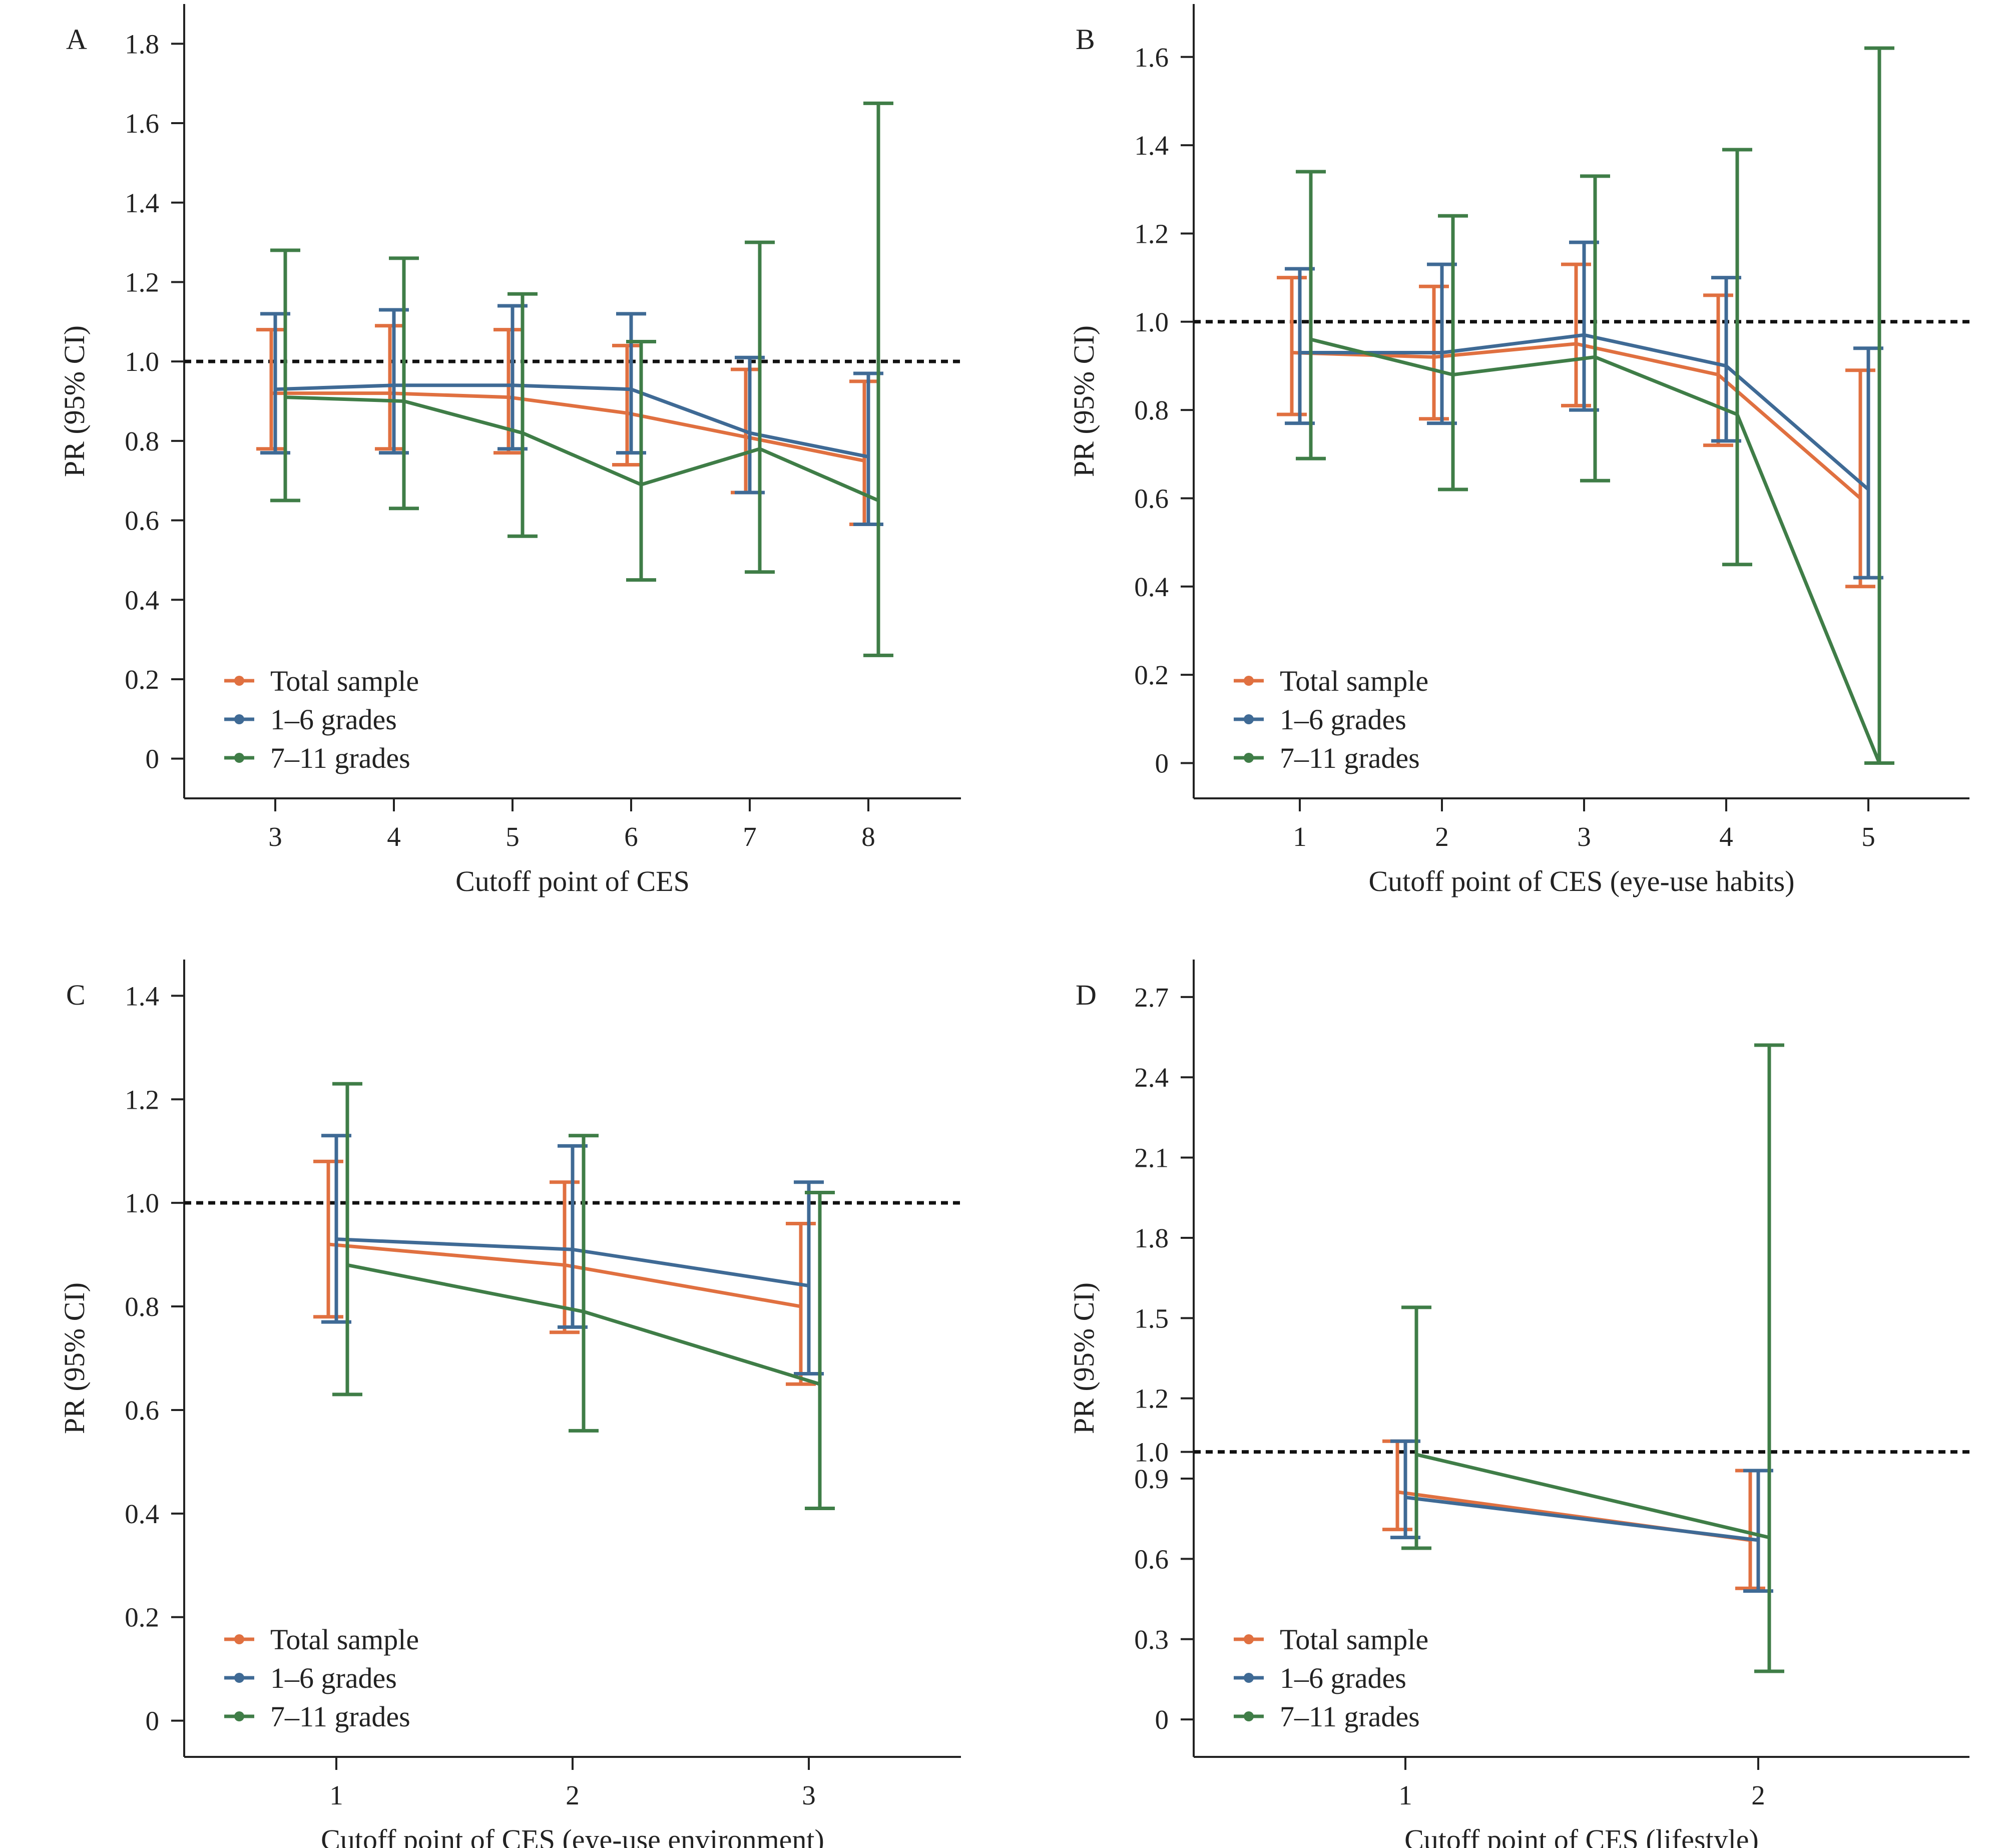 The width and height of the screenshot is (2010, 1848). What do you see at coordinates (1581, 881) in the screenshot?
I see `x-axis-title: Cutoff point of CES (eye-use habits)` at bounding box center [1581, 881].